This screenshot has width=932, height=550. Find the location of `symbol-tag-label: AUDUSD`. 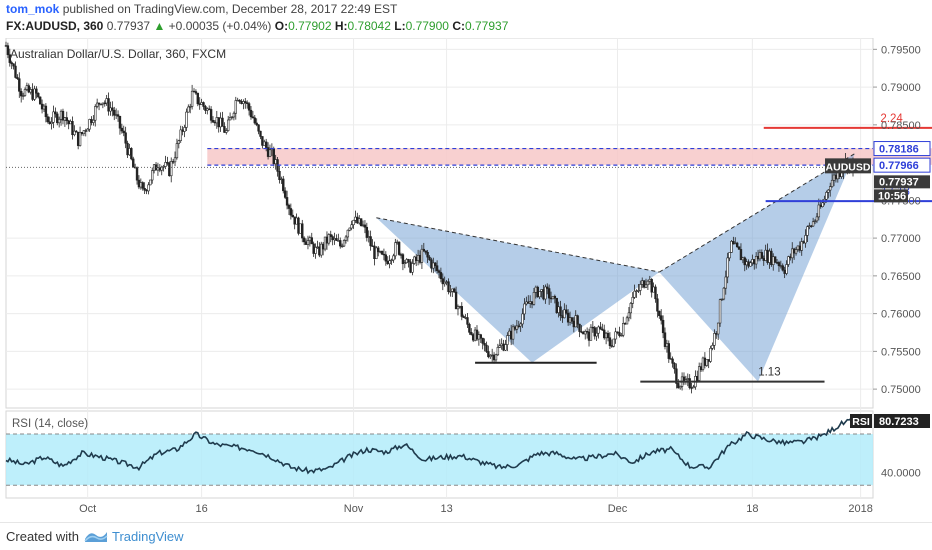

symbol-tag-label: AUDUSD is located at coordinates (848, 167).